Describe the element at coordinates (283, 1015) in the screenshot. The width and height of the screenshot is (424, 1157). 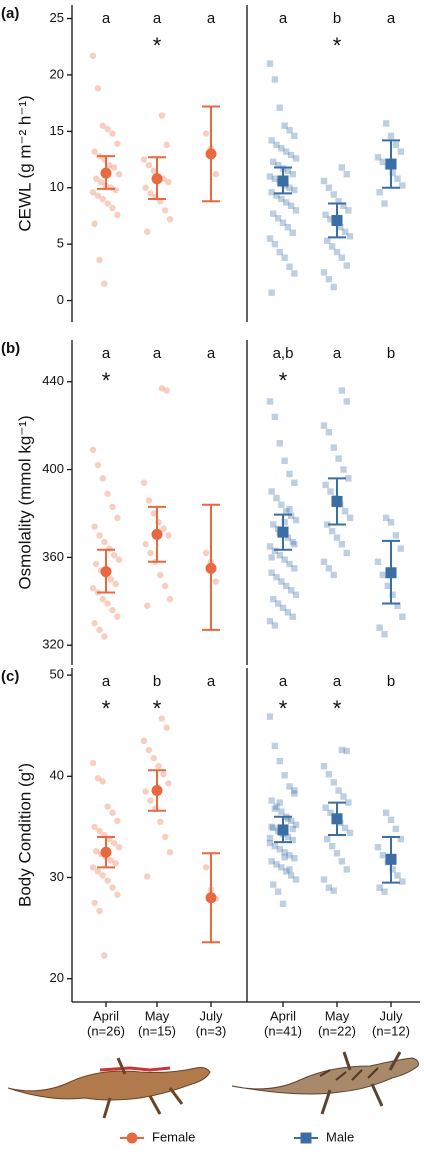
I see `x-tick-label: April` at that location.